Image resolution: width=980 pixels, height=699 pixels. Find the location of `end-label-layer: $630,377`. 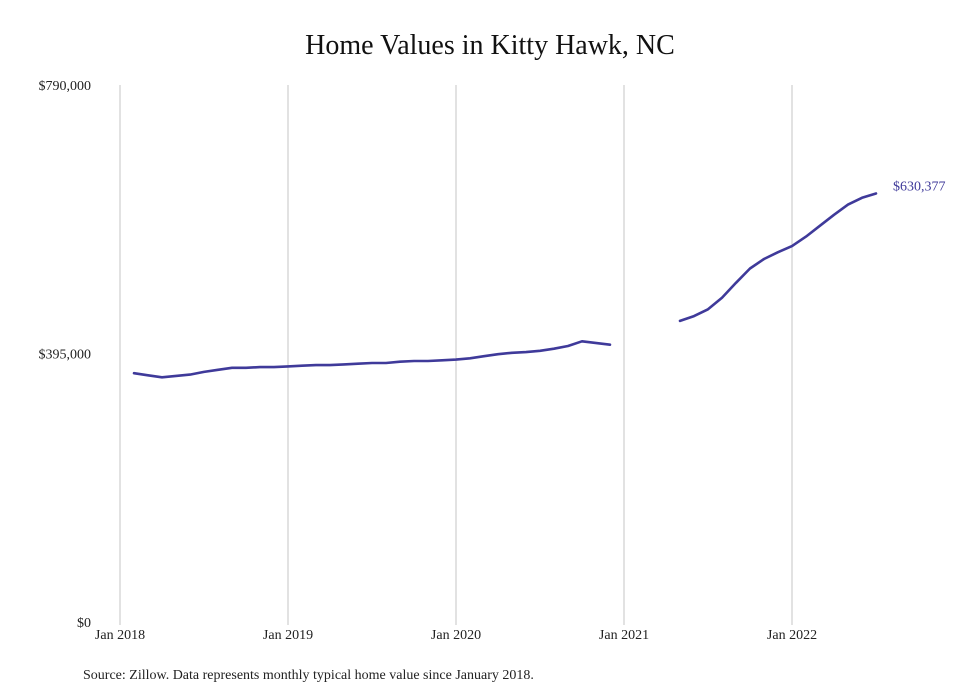

end-label-layer: $630,377 is located at coordinates (919, 187).